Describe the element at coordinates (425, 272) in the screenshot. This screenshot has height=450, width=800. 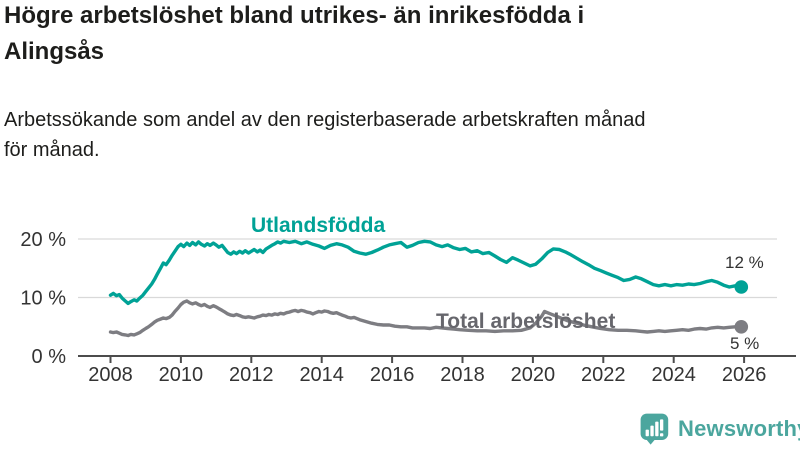
I see `series-line-utlandsf-dda` at that location.